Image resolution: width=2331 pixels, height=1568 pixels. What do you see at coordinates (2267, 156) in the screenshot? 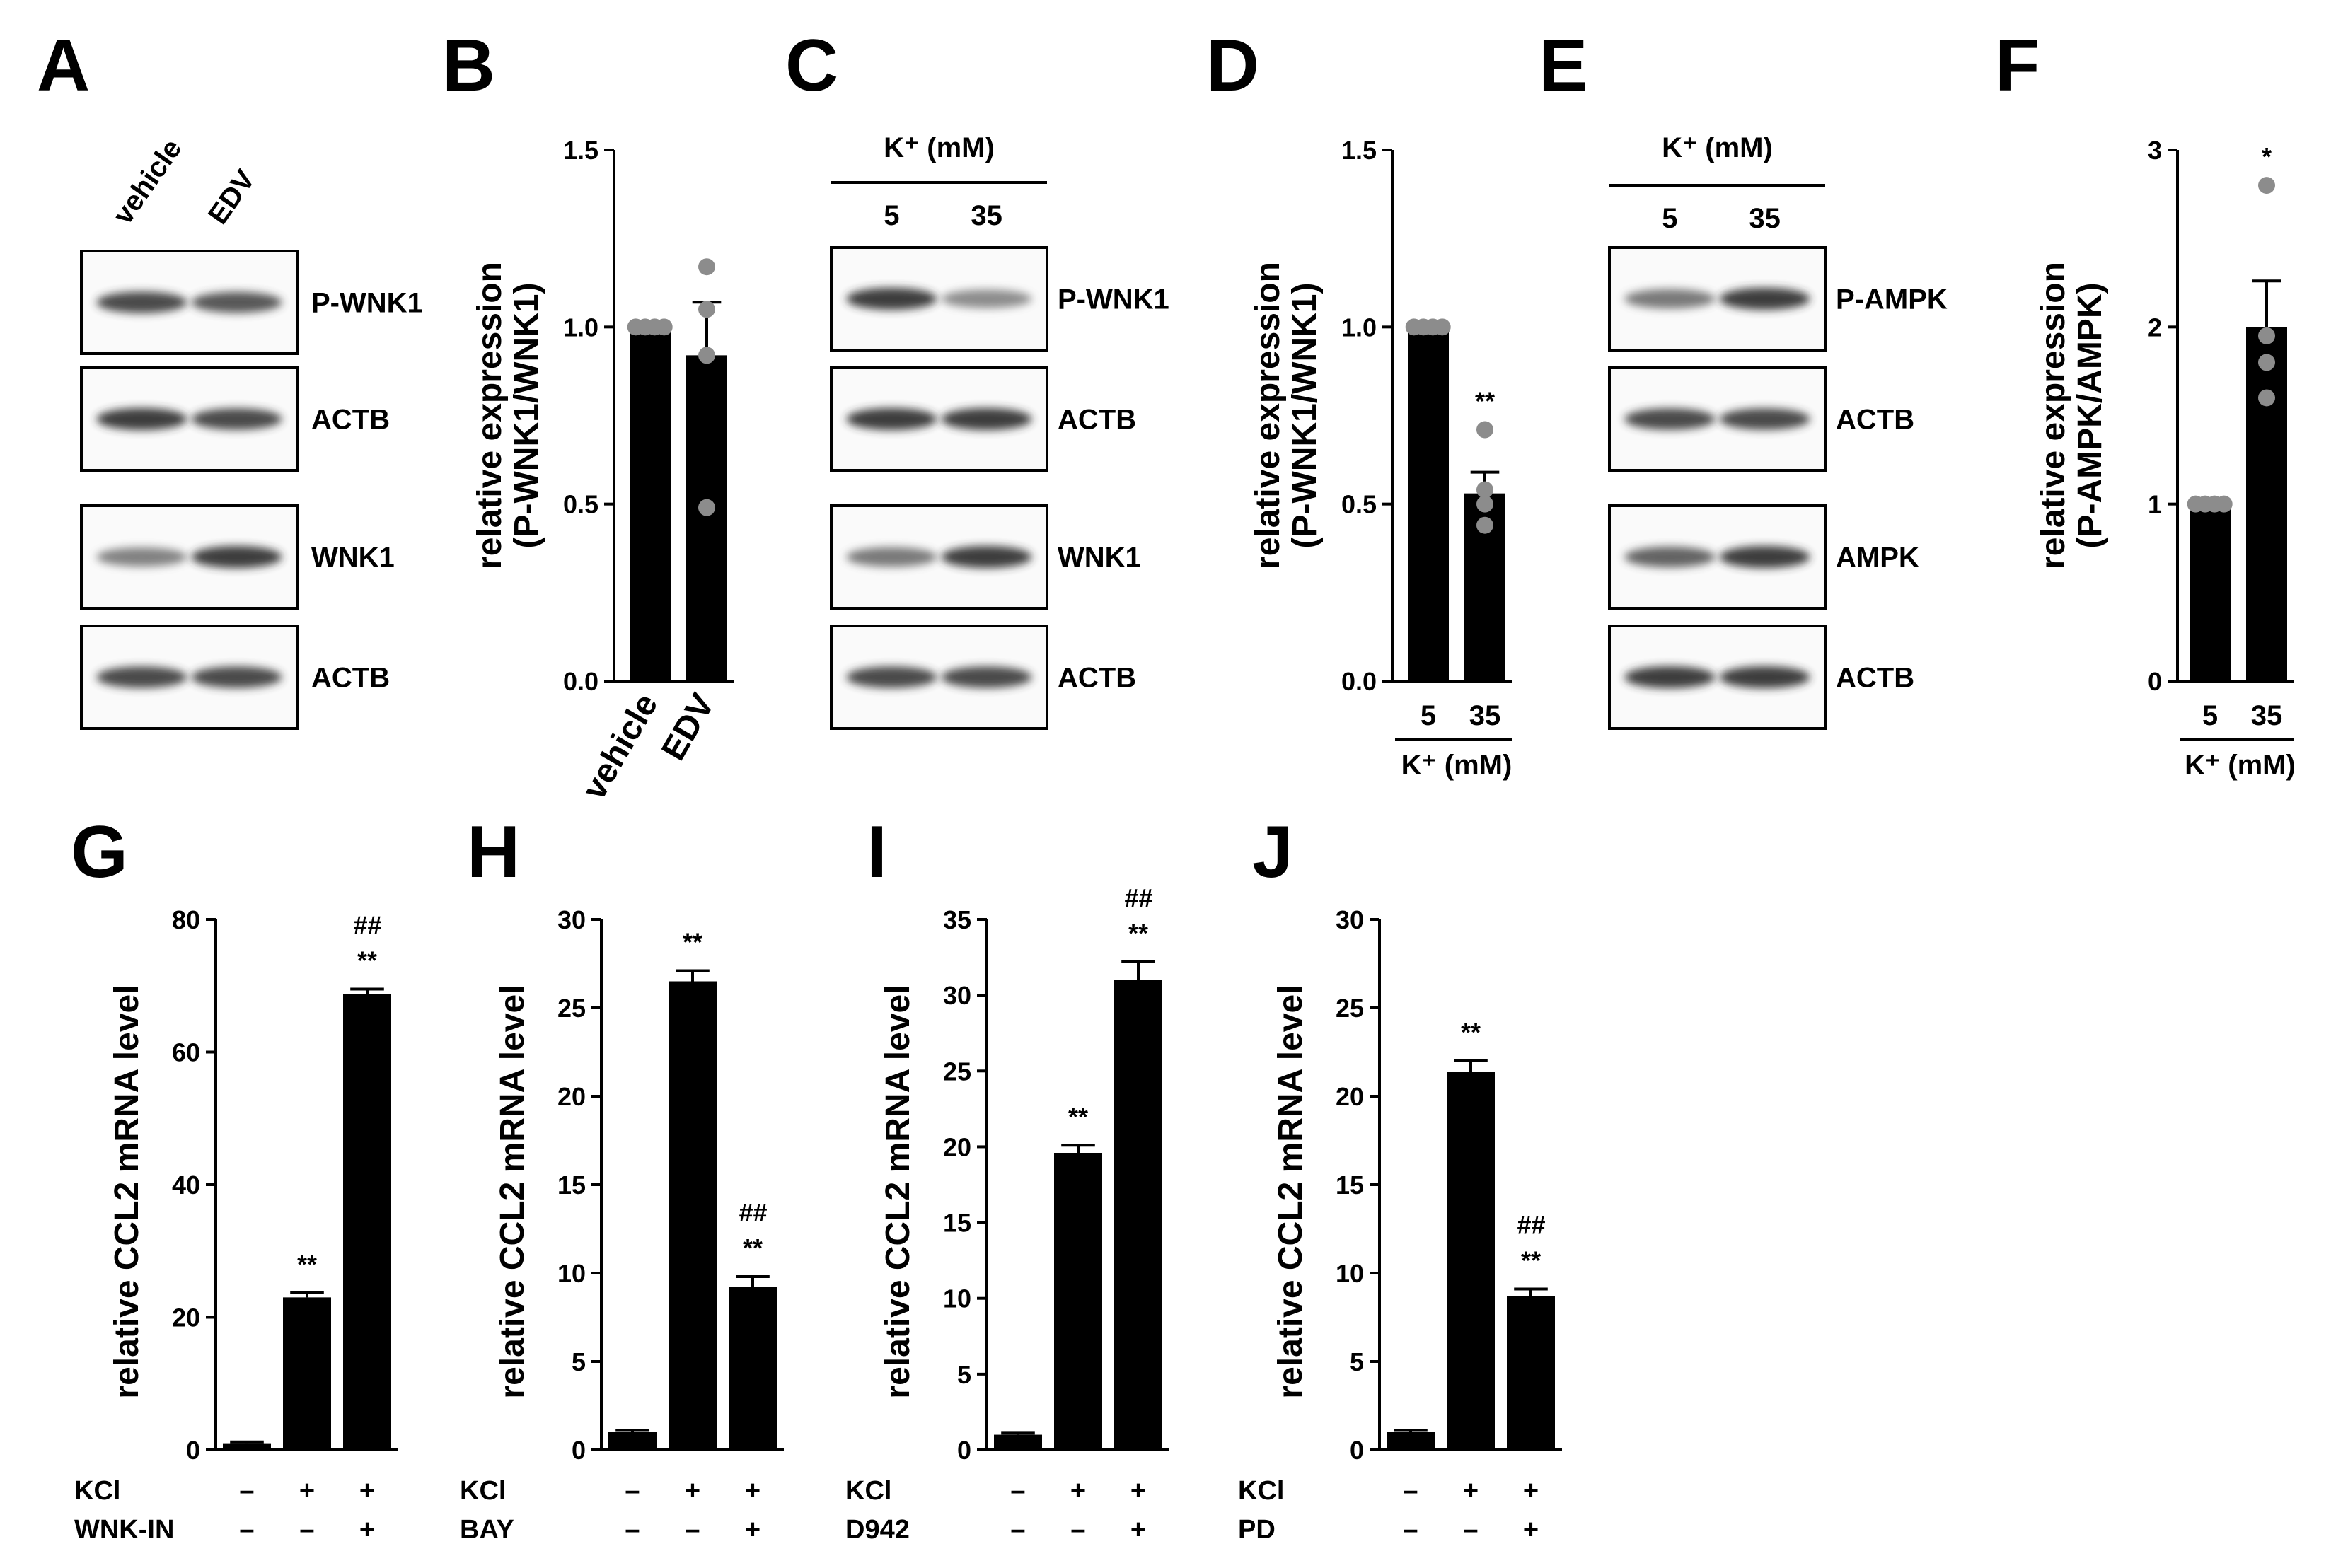
I see `significance-marker: *` at bounding box center [2267, 156].